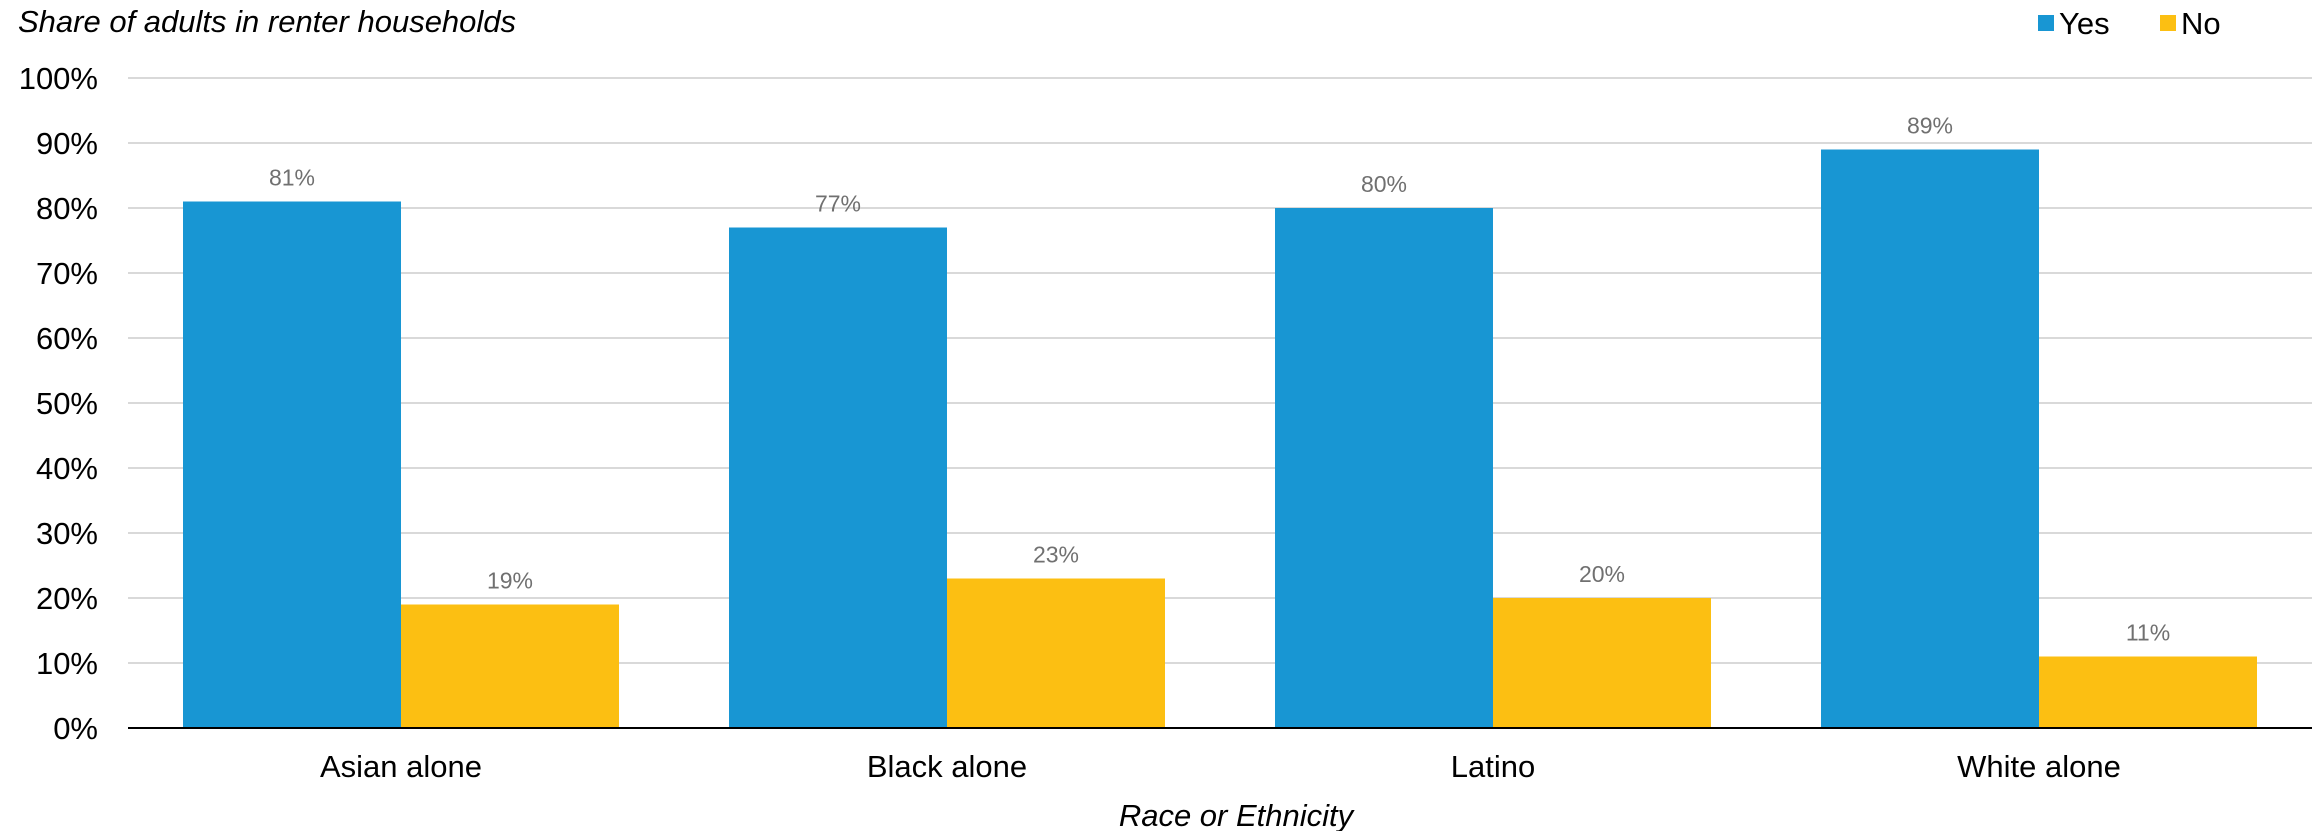 The width and height of the screenshot is (2318, 831). I want to click on x-category-label: Latino, so click(1493, 766).